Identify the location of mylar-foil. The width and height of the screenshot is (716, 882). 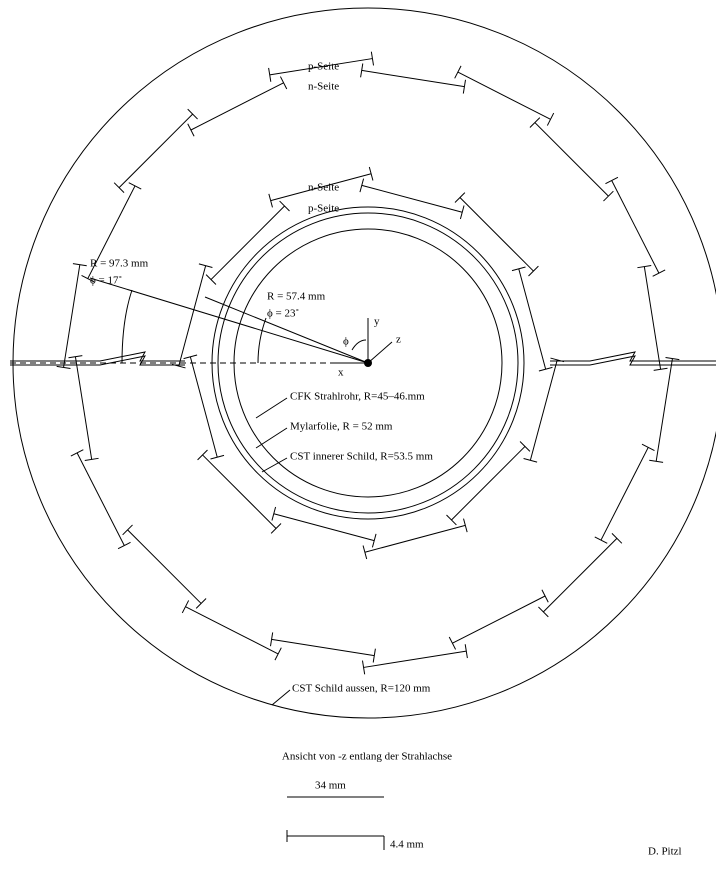
(368, 363).